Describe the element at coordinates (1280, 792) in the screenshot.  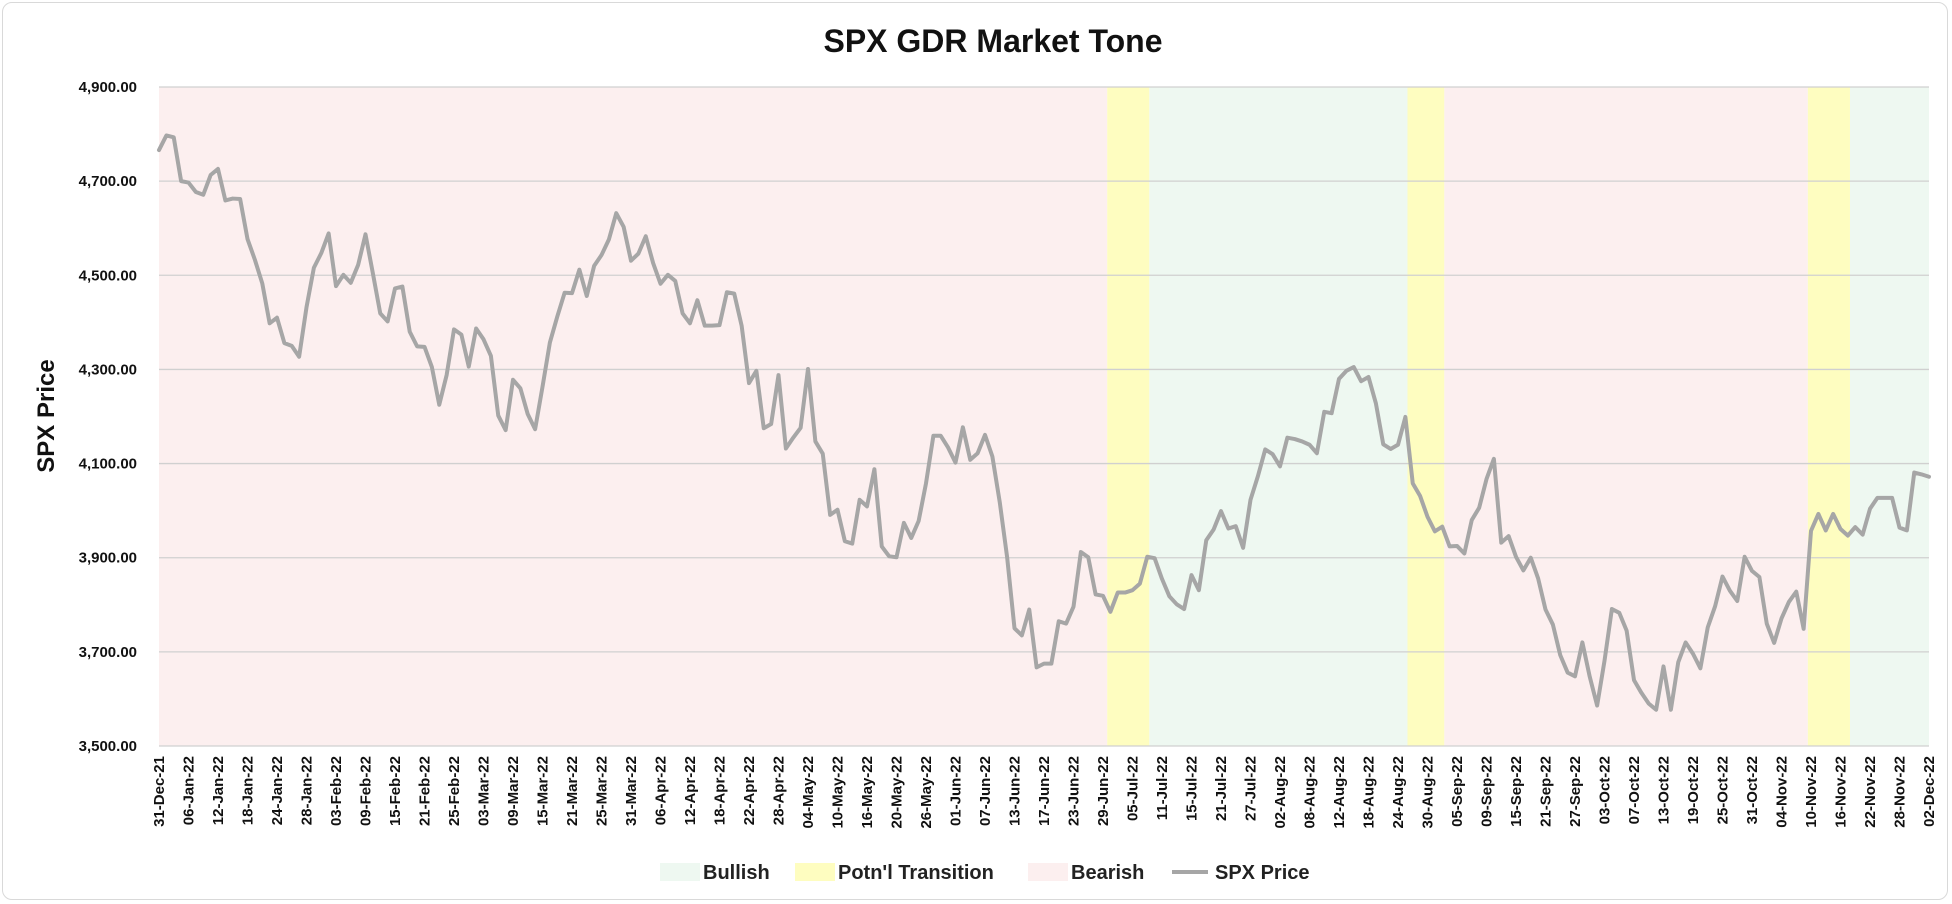
I see `x-tick-label: 02-Aug-22` at that location.